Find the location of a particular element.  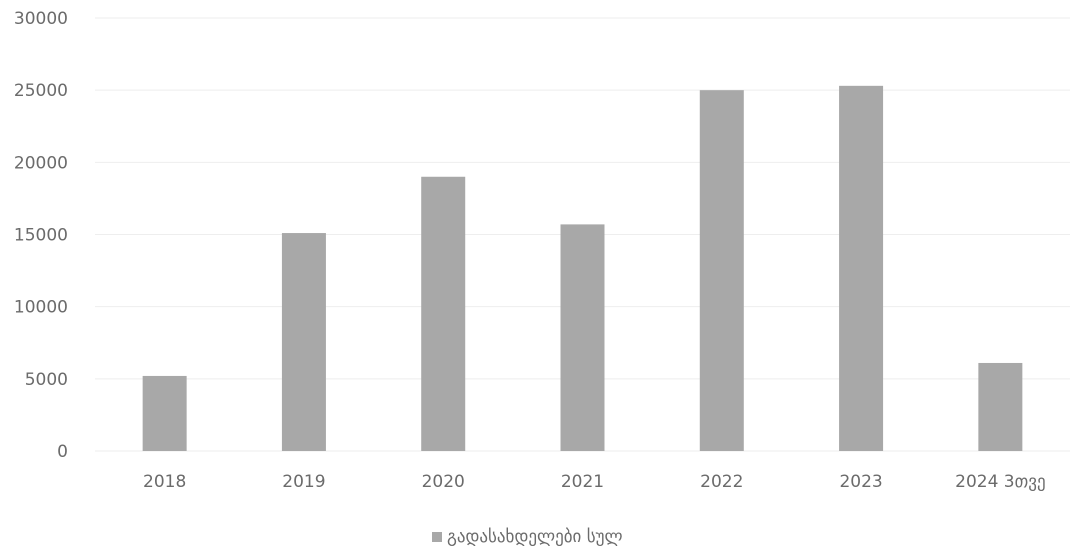

x-axis-tick-labels: 2018 2019 2020 2021 2022 2023 2024 3თვე is located at coordinates (594, 482).